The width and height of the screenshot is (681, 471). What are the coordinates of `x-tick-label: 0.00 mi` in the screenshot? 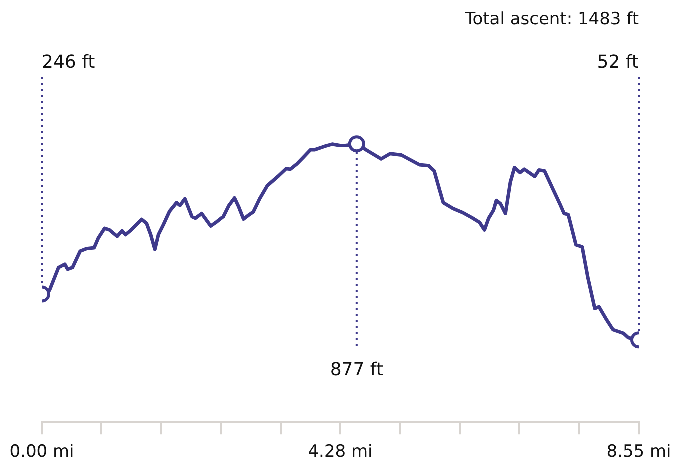 It's located at (42, 452).